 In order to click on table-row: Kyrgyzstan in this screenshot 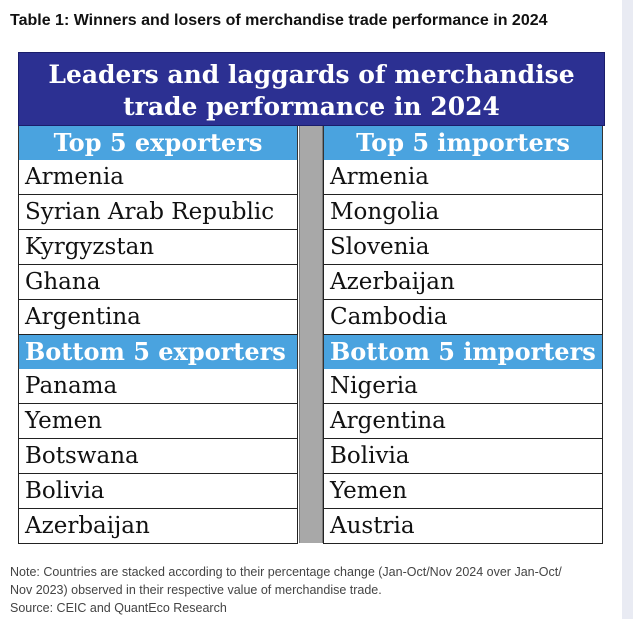, I will do `click(158, 247)`.